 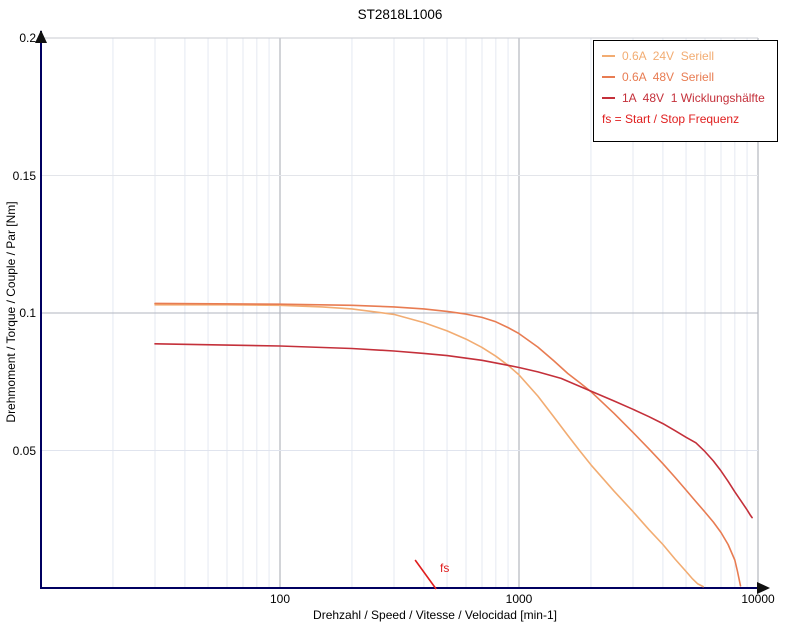 What do you see at coordinates (693, 97) in the screenshot?
I see `legend-item-label: 1A 48V 1 Wicklungshälfte` at bounding box center [693, 97].